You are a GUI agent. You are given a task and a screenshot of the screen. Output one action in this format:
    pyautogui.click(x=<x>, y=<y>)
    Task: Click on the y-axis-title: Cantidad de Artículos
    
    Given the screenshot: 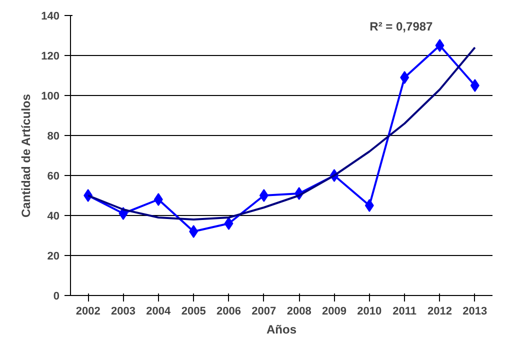 What is the action you would take?
    pyautogui.click(x=26, y=156)
    